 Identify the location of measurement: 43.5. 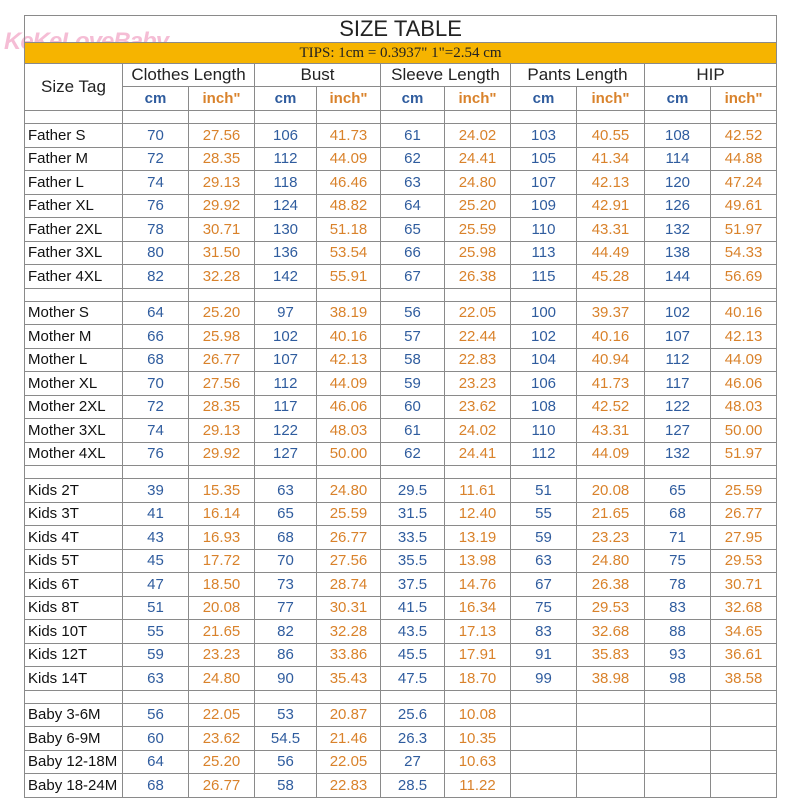
(412, 631).